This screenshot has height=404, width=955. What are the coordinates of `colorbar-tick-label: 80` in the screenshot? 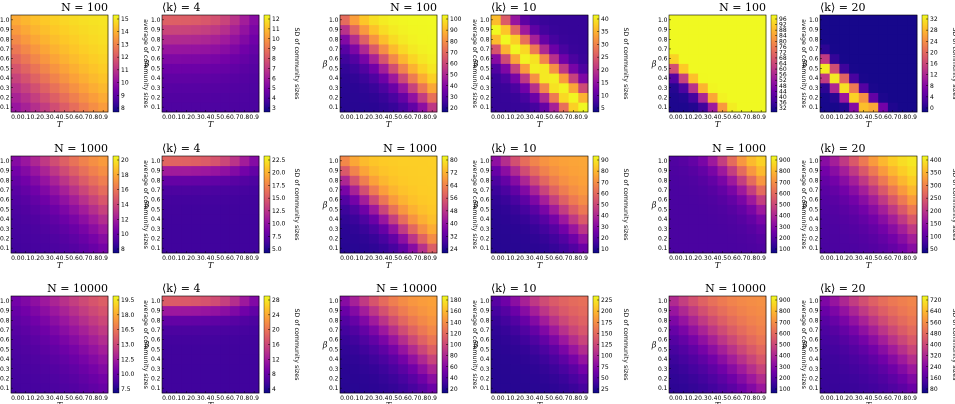 It's located at (605, 171).